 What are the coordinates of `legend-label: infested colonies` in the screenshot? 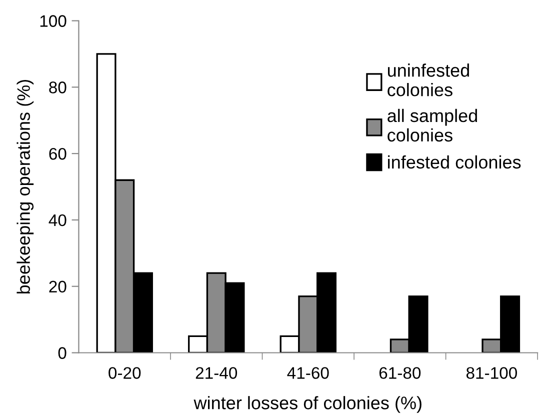 It's located at (454, 162).